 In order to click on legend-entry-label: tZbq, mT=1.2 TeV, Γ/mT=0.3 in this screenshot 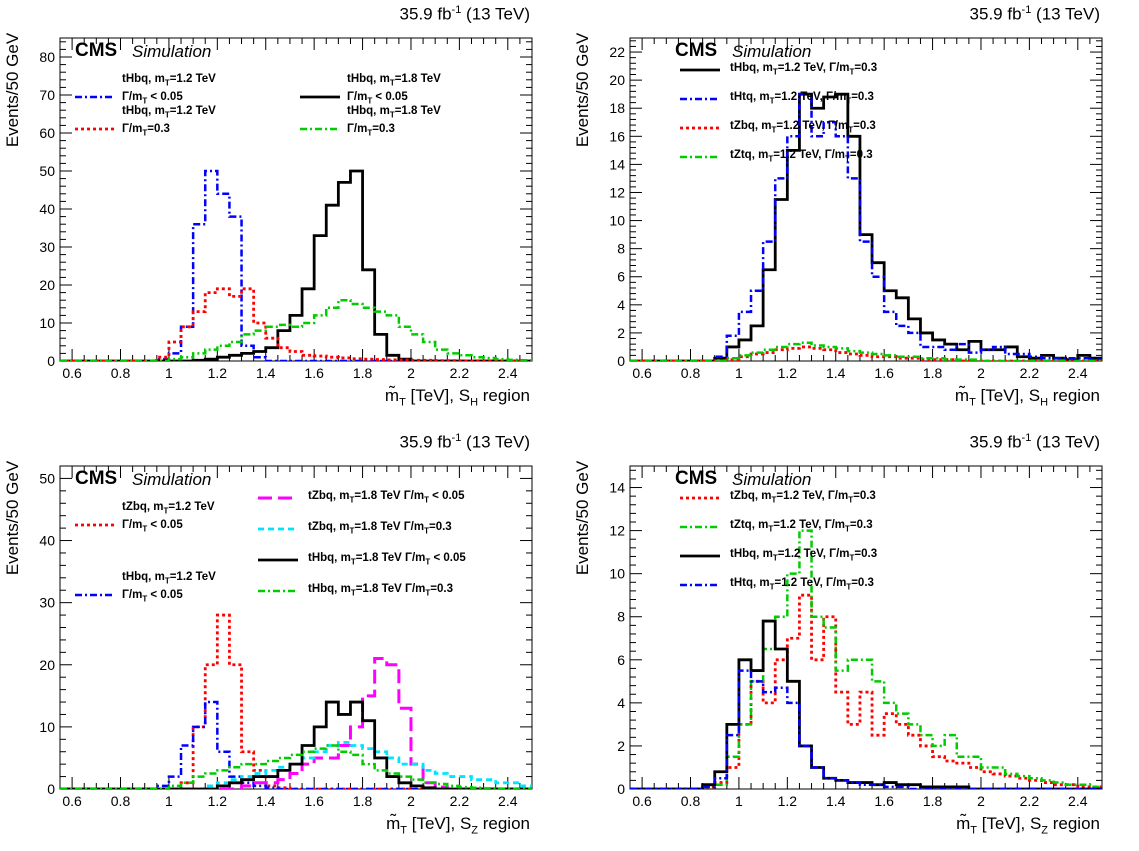, I will do `click(803, 127)`.